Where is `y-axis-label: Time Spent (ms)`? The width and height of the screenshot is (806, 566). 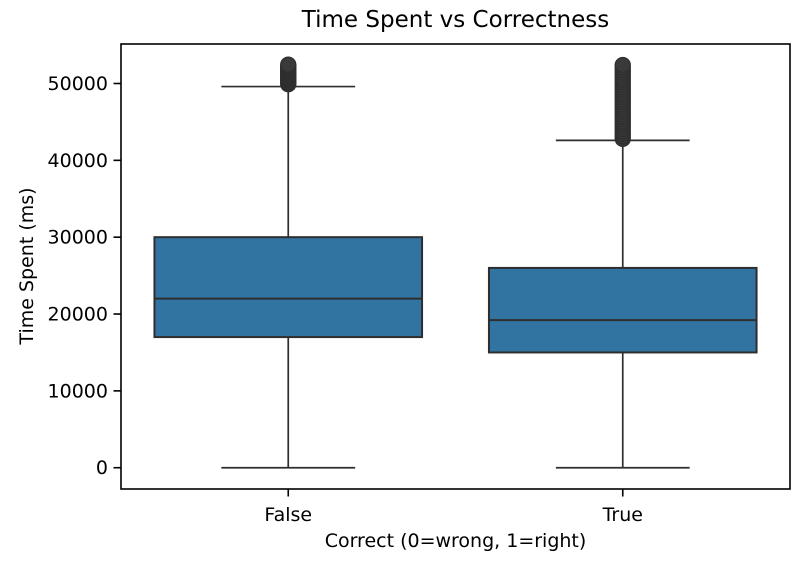
y-axis-label: Time Spent (ms) is located at coordinates (27, 266).